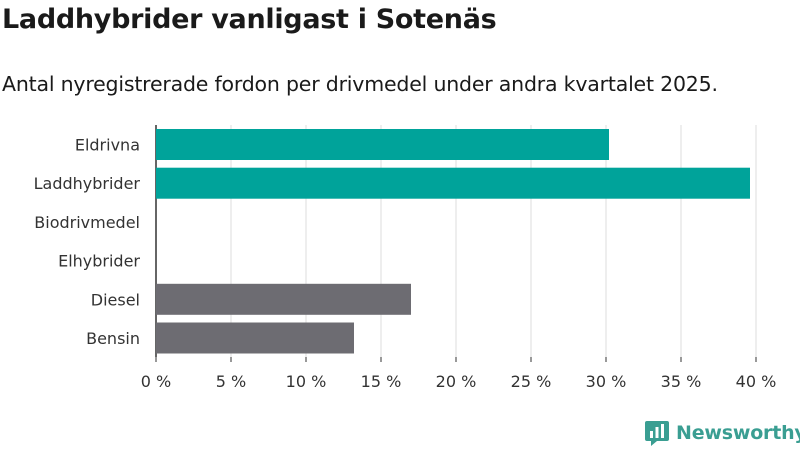 This screenshot has height=450, width=800. Describe the element at coordinates (381, 381) in the screenshot. I see `x-tick-label: 15 %` at that location.